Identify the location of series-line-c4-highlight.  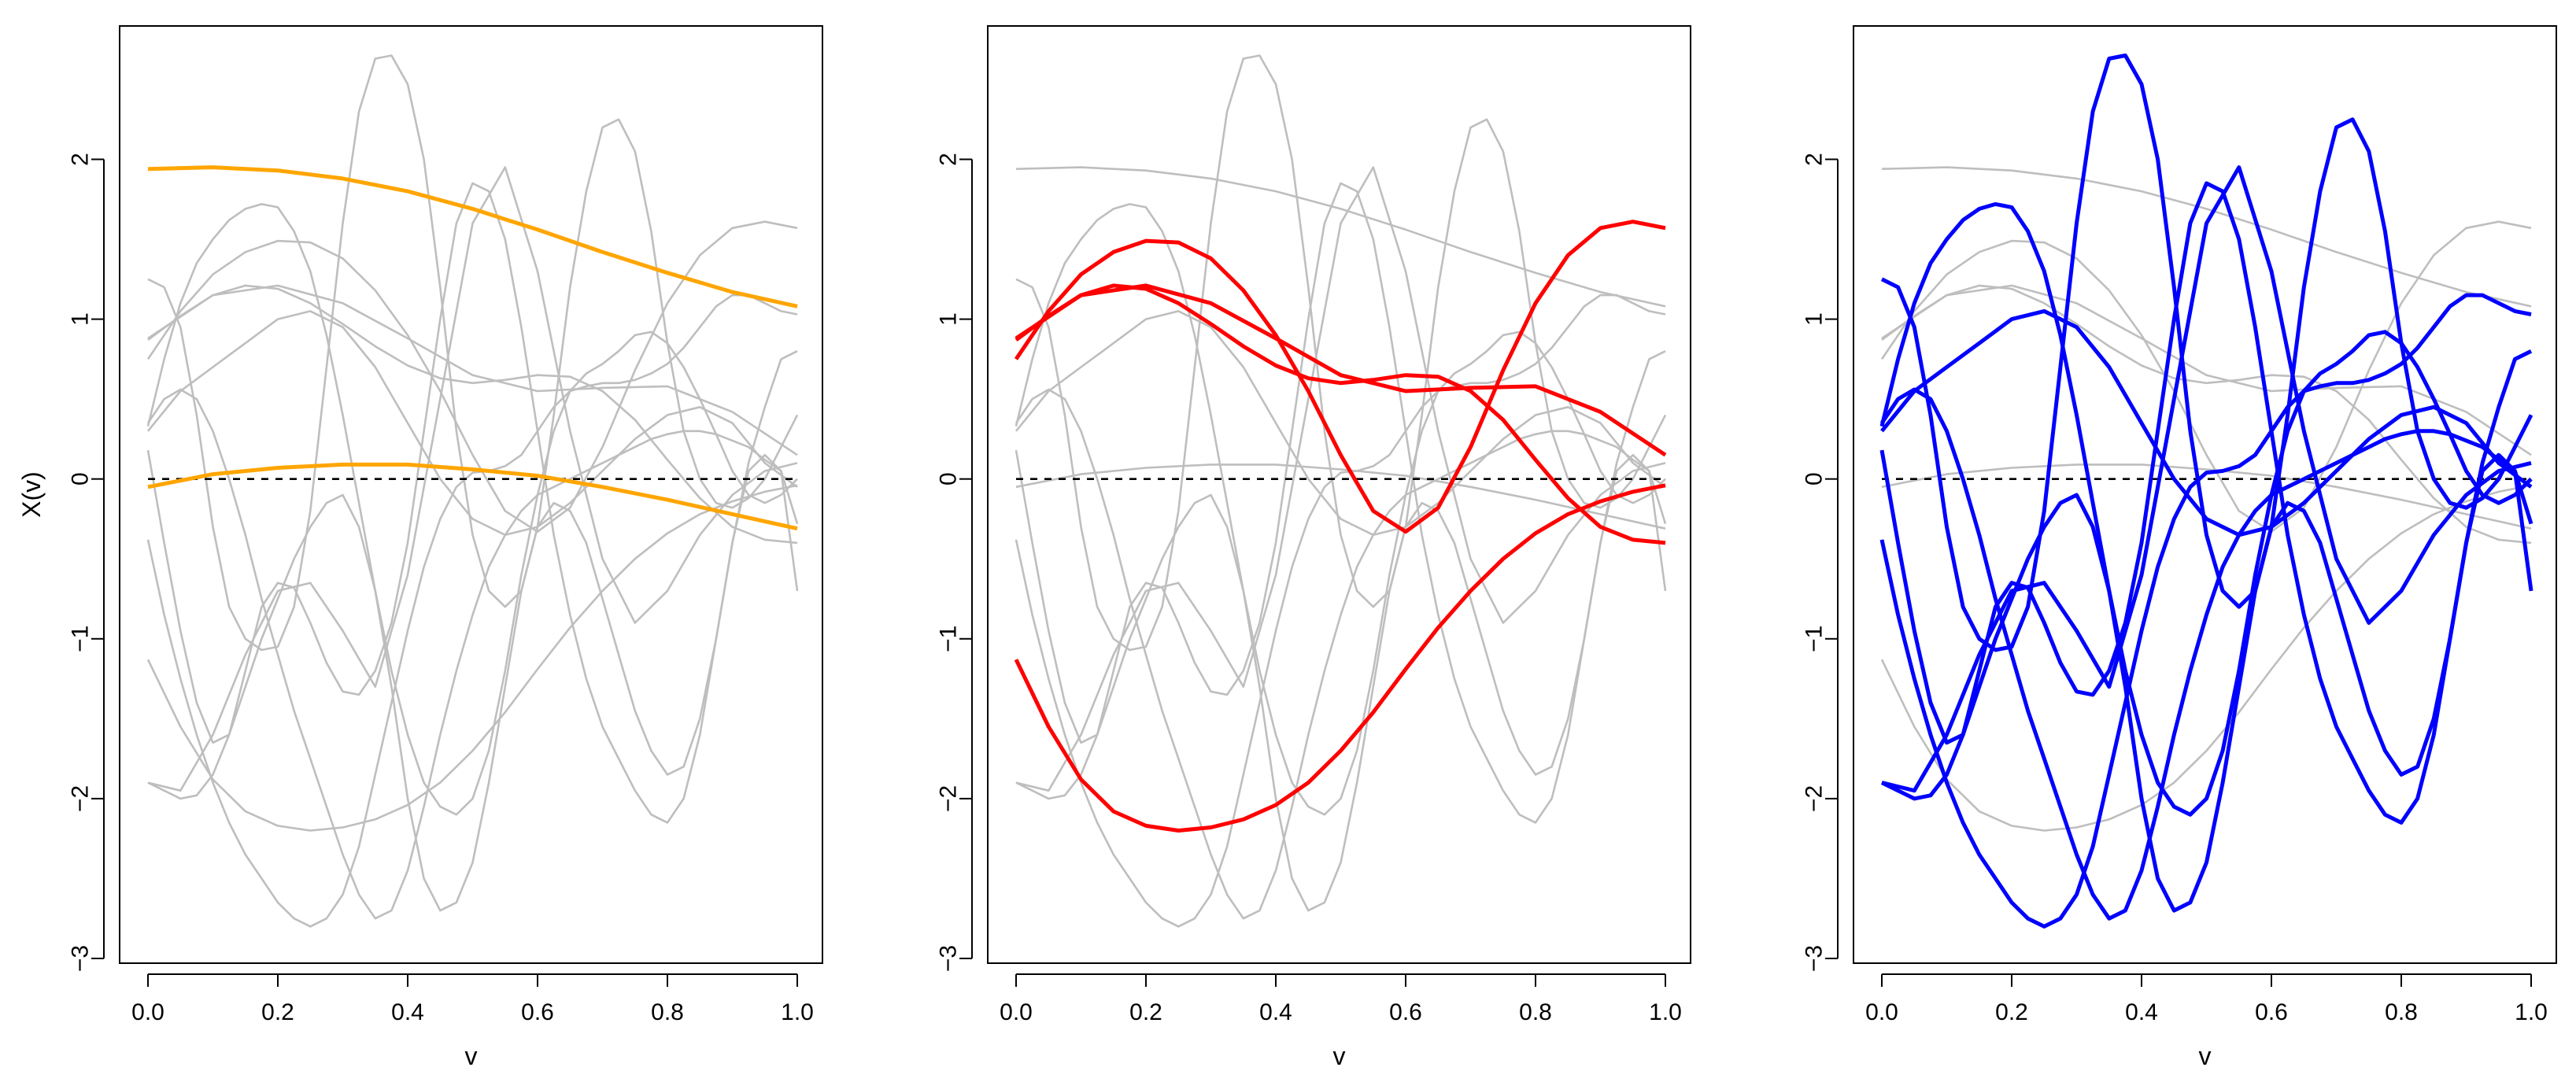
(1340, 414).